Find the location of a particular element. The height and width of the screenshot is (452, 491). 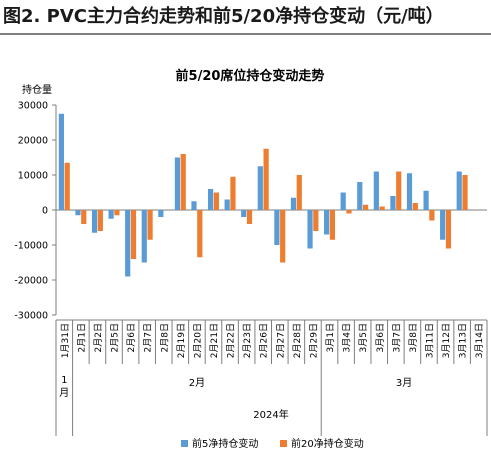

x-tick-label: 2月19日 is located at coordinates (181, 340).